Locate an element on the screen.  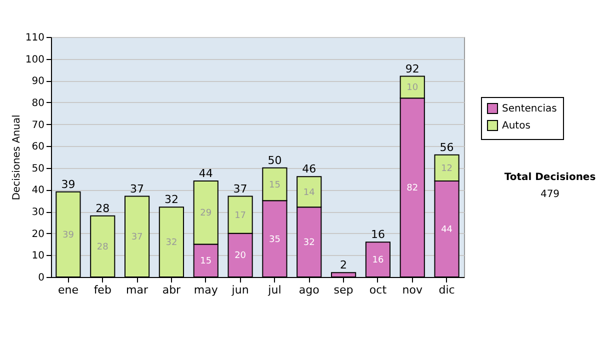
text: Total Decisiones is located at coordinates (550, 177).